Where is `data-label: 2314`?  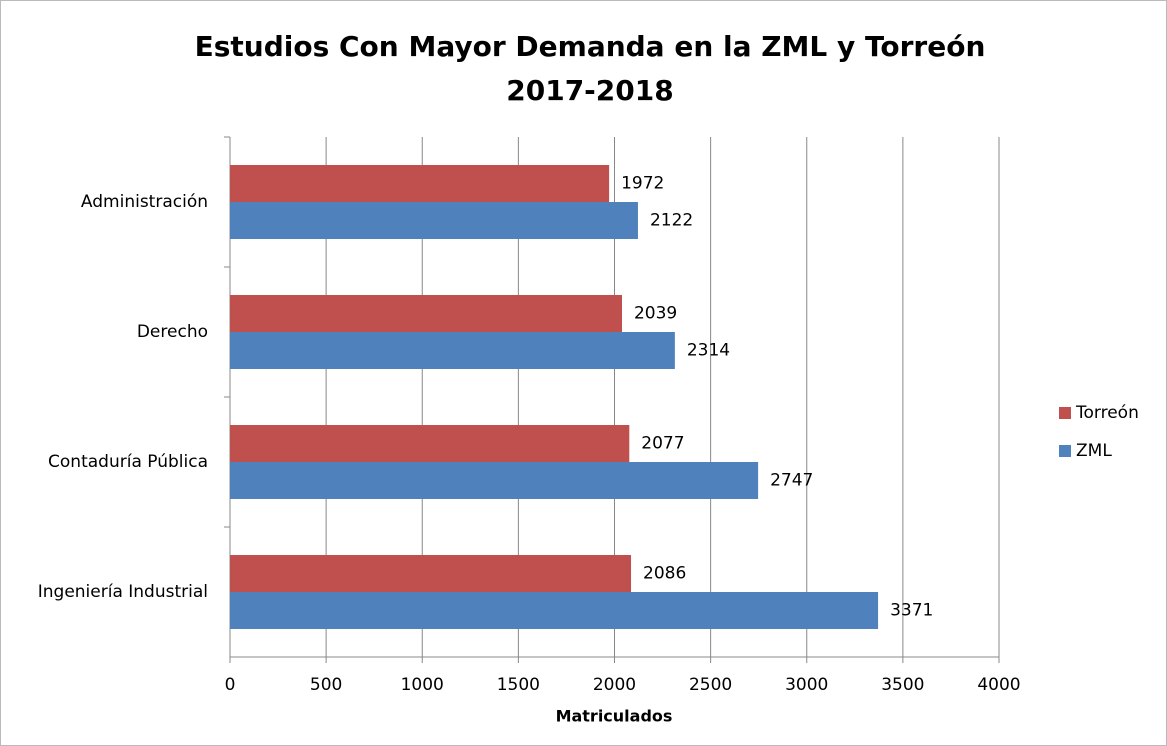
data-label: 2314 is located at coordinates (708, 351).